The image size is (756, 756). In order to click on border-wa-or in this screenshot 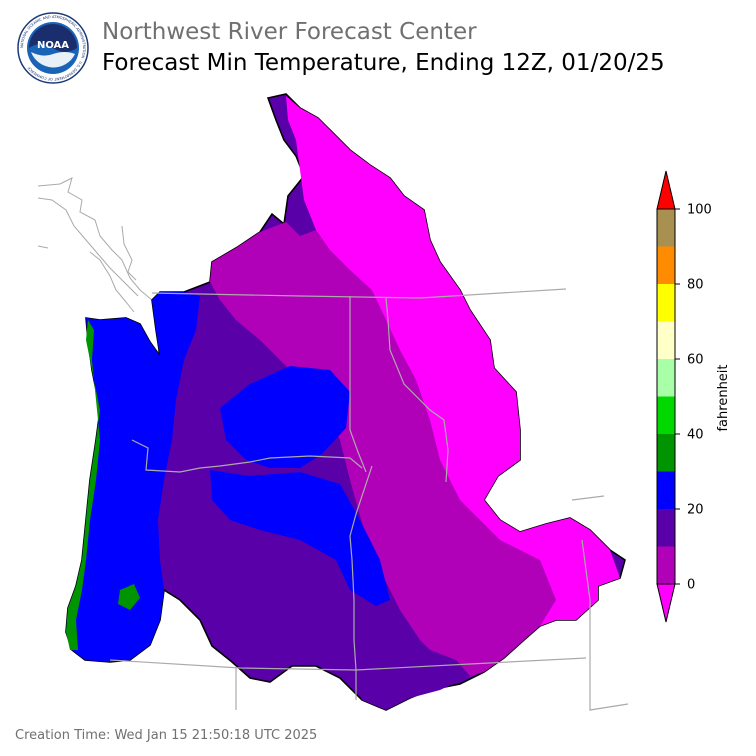, I will do `click(247, 456)`.